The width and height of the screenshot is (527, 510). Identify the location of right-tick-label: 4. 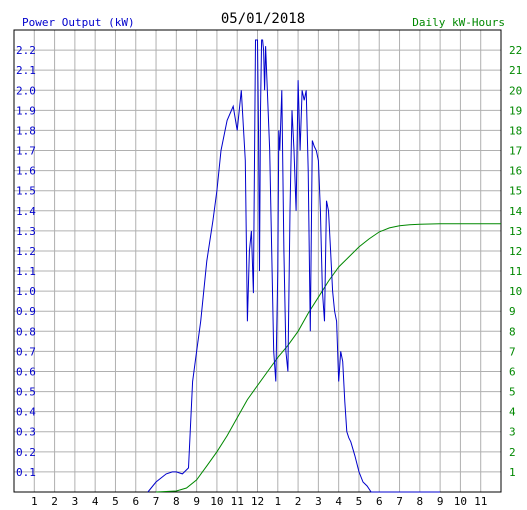
(512, 412).